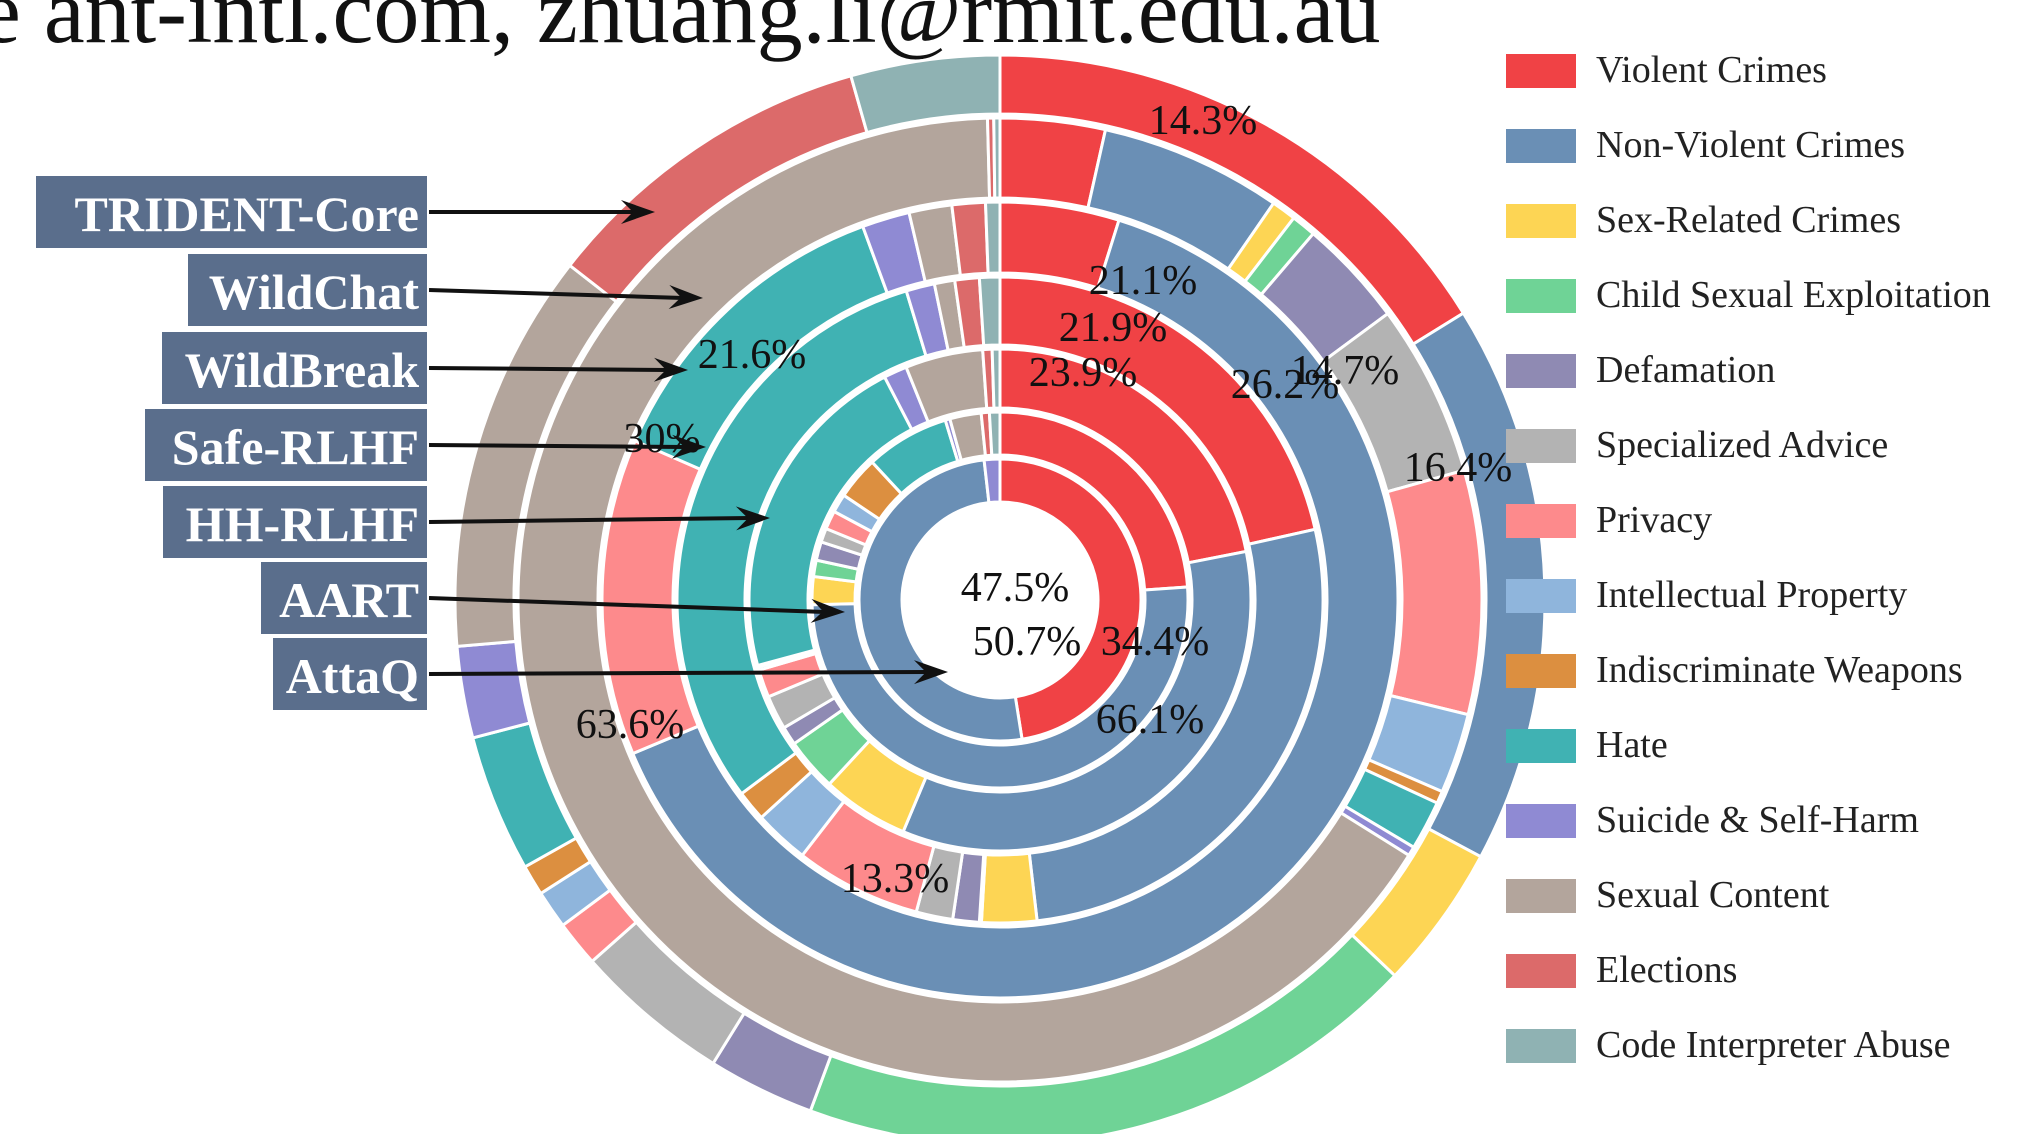  What do you see at coordinates (1632, 745) in the screenshot?
I see `legend-label: Hate` at bounding box center [1632, 745].